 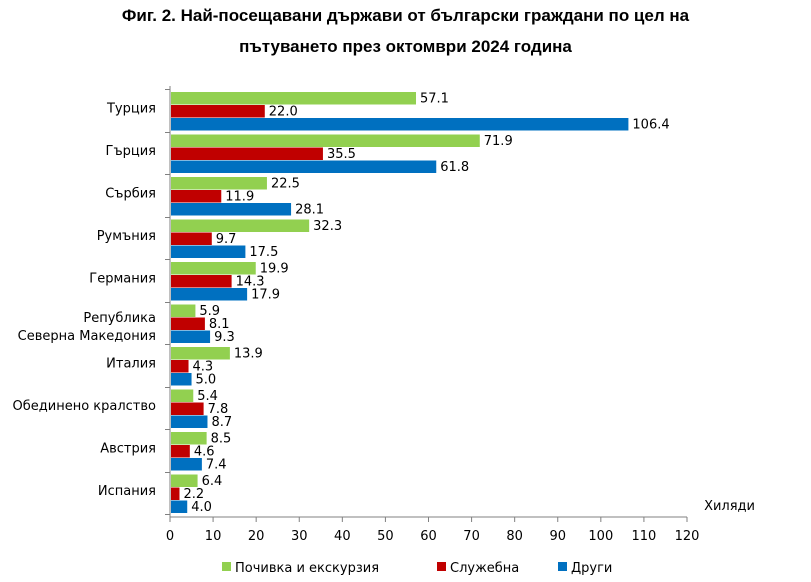 I want to click on x-tick-label: 110, so click(x=644, y=536).